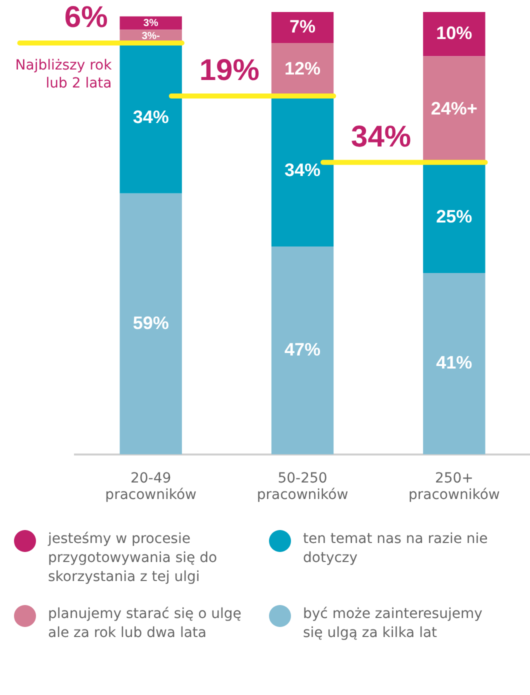 The width and height of the screenshot is (530, 695). I want to click on annotation: 6%, so click(86, 17).